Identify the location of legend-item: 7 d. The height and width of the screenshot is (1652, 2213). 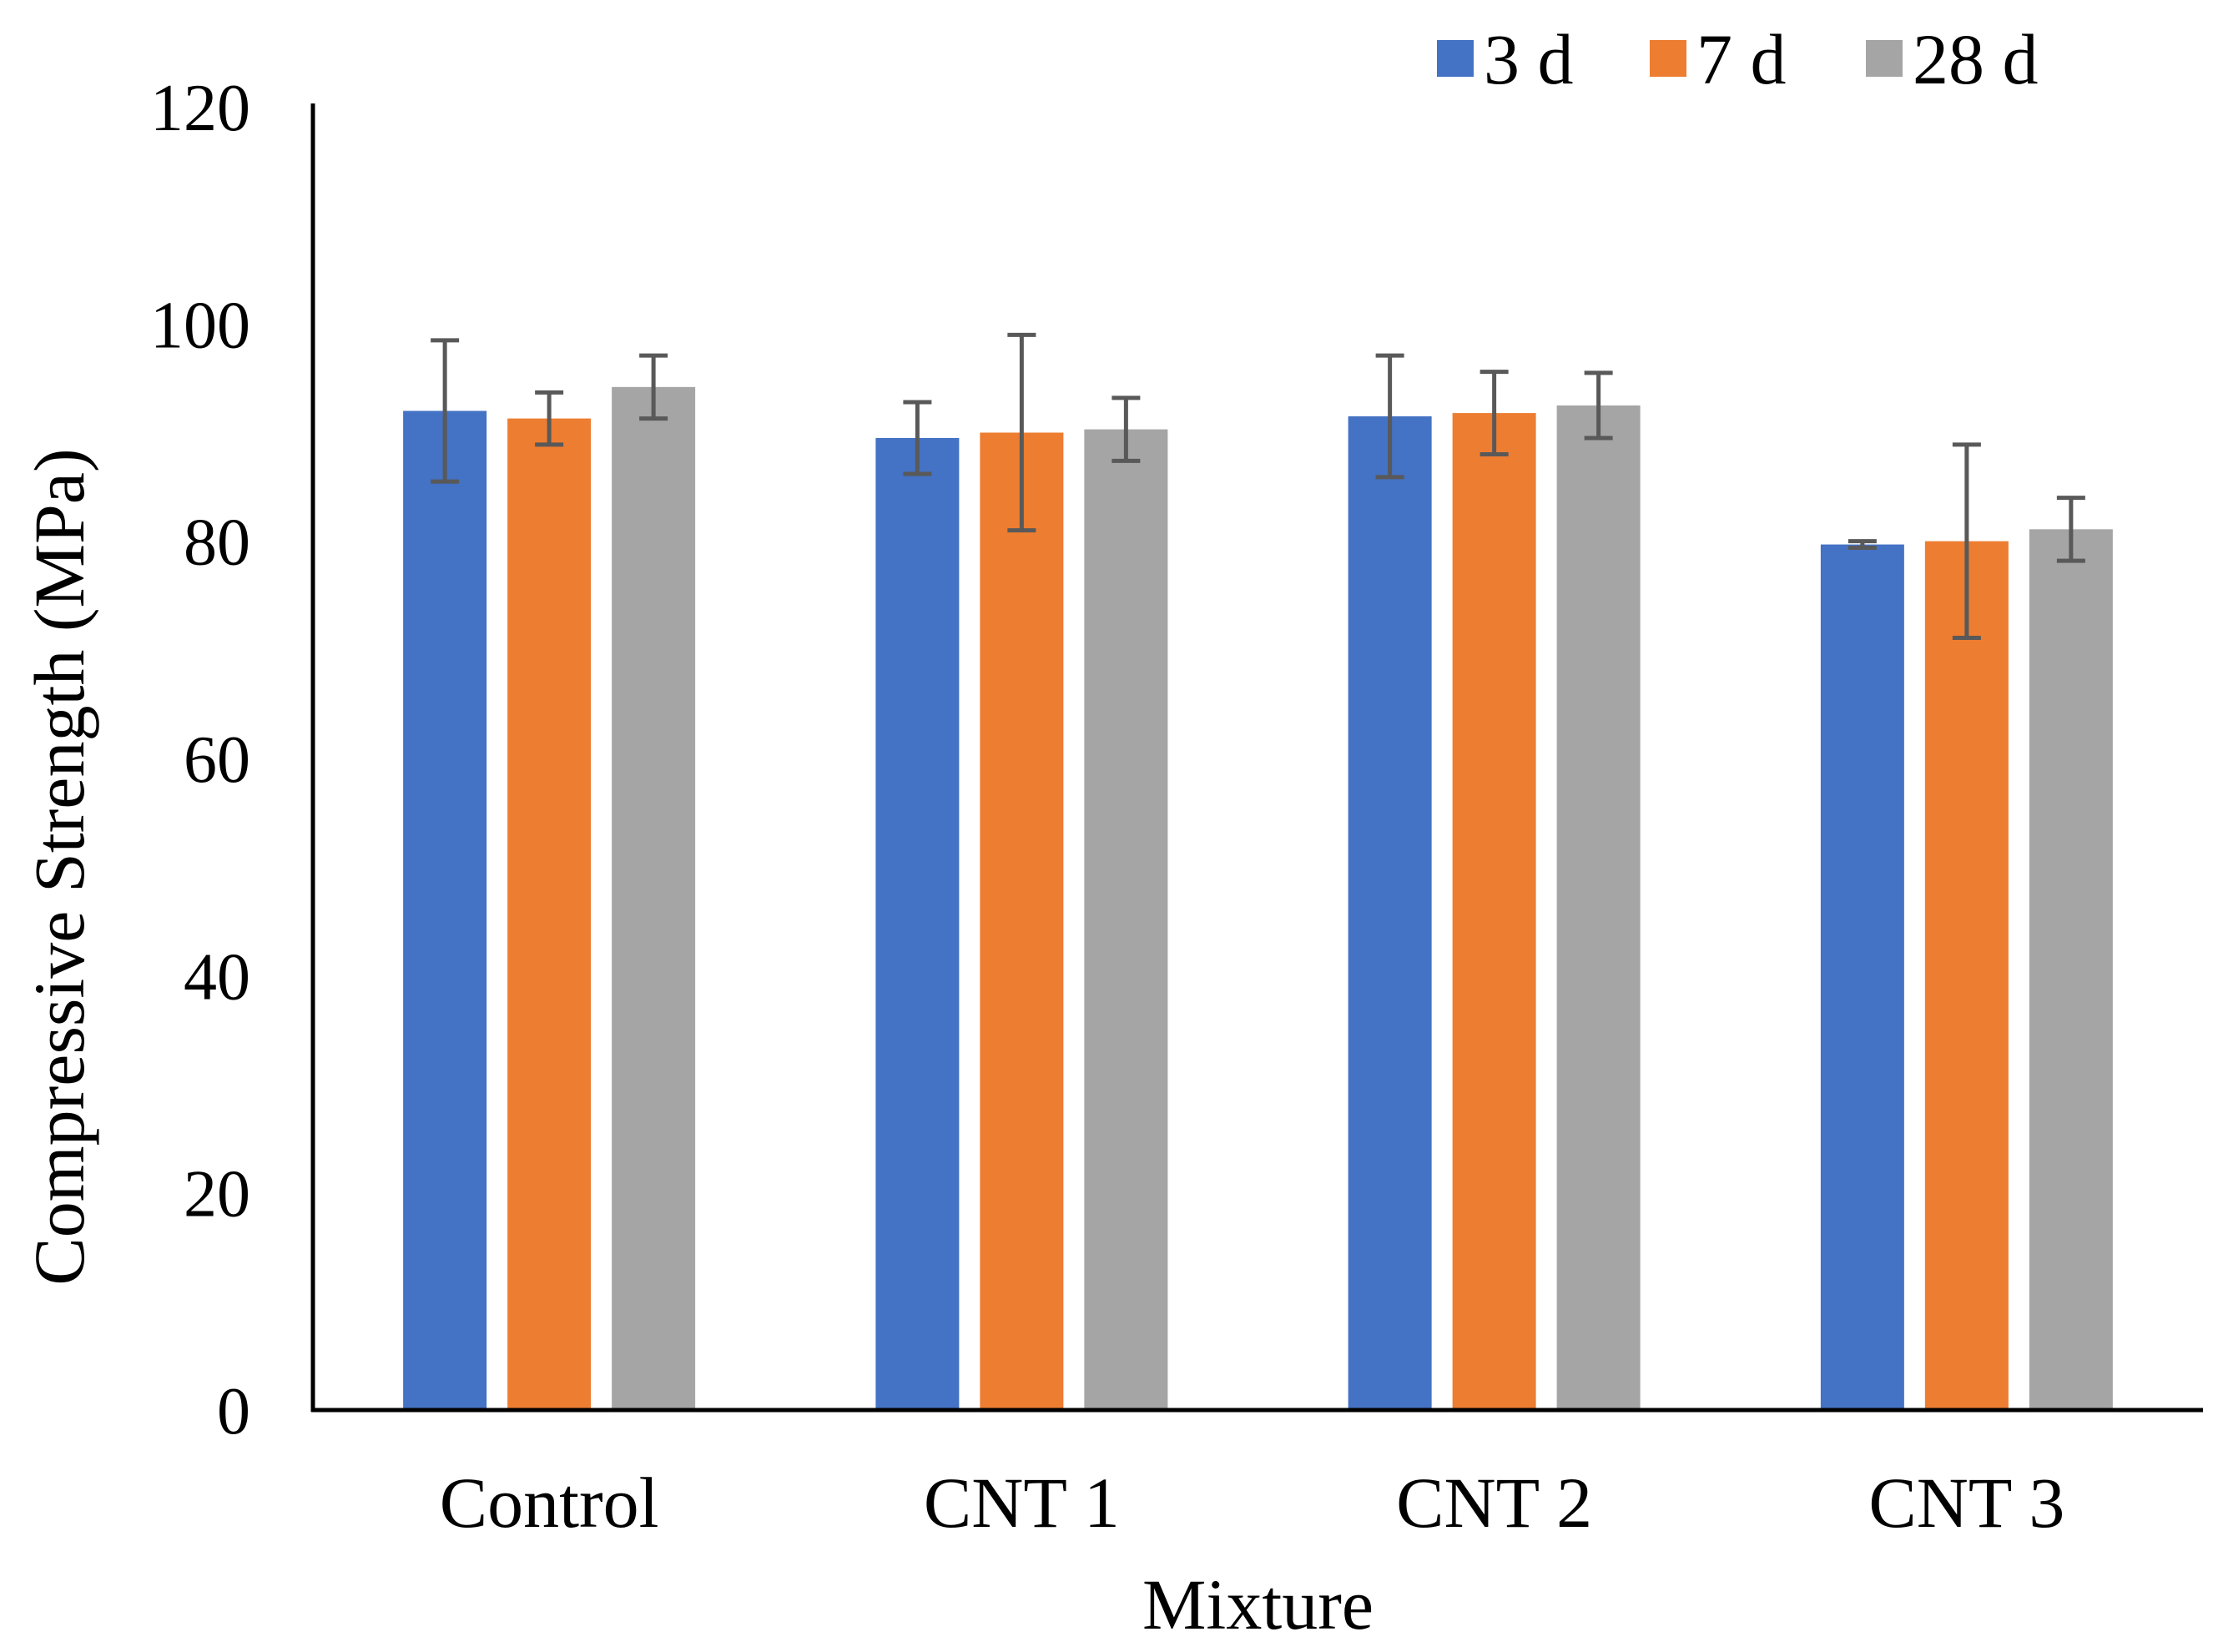
(1718, 59).